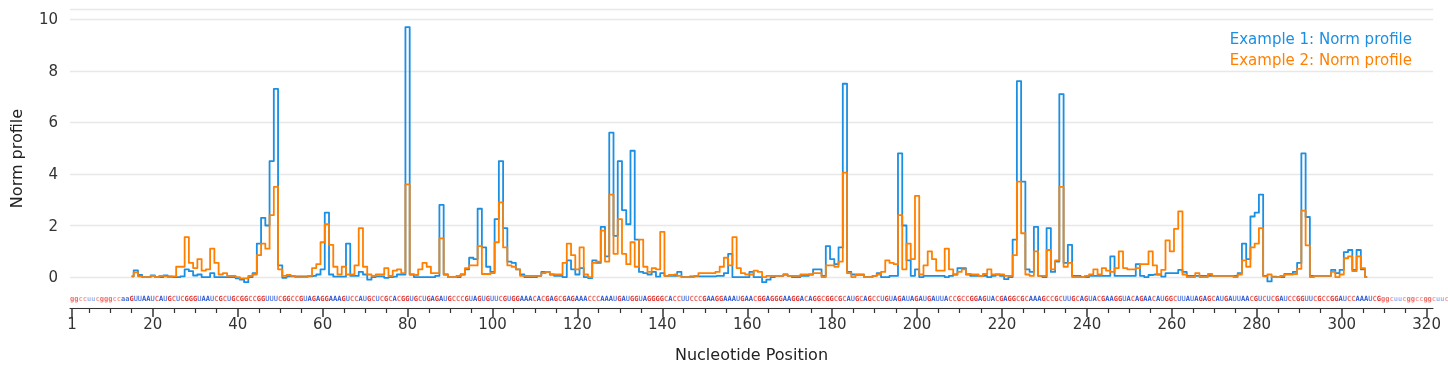 The width and height of the screenshot is (1448, 377). Describe the element at coordinates (53, 122) in the screenshot. I see `y-tick-label: 6` at that location.